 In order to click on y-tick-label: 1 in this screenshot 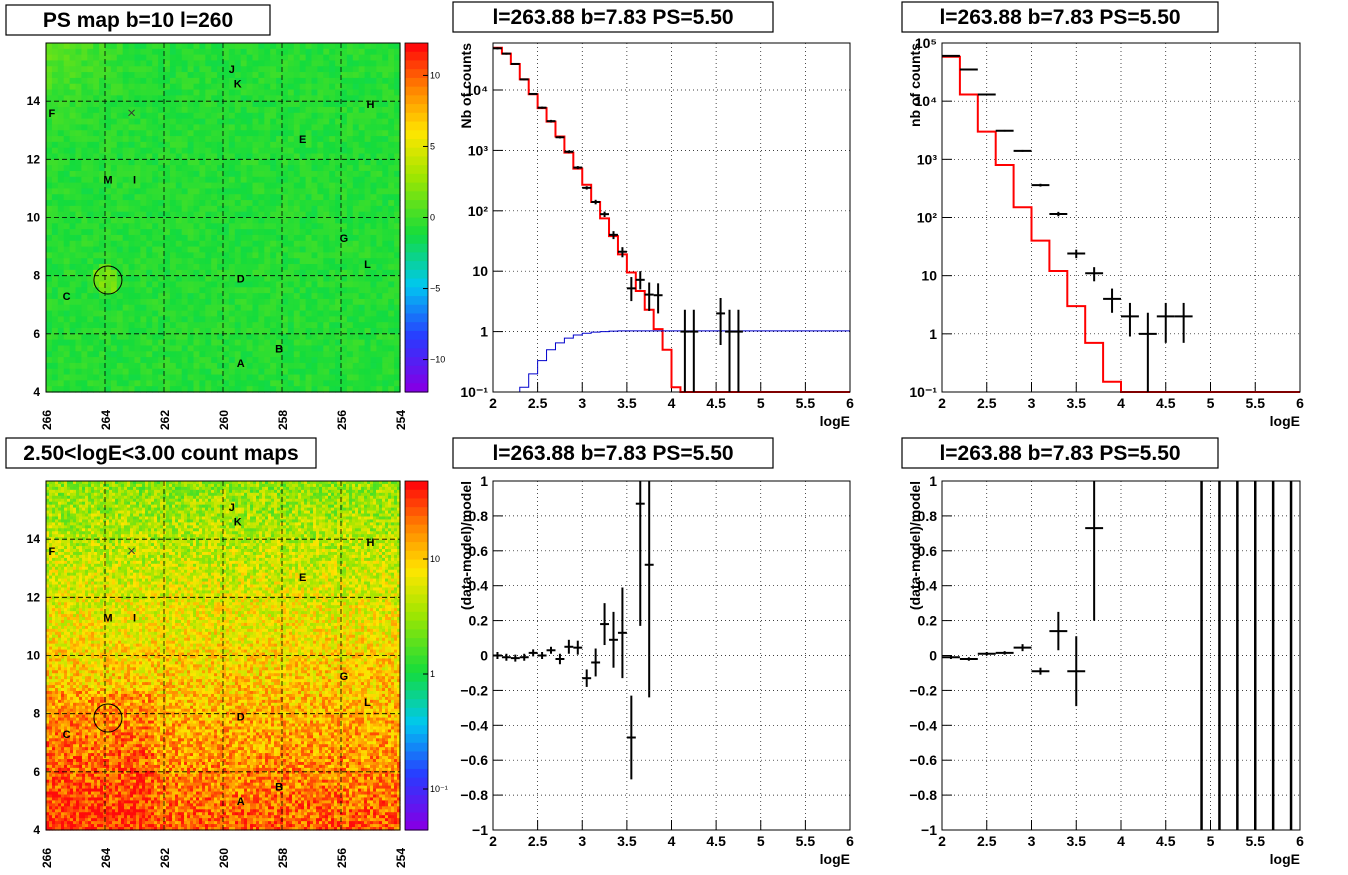, I will do `click(484, 332)`.